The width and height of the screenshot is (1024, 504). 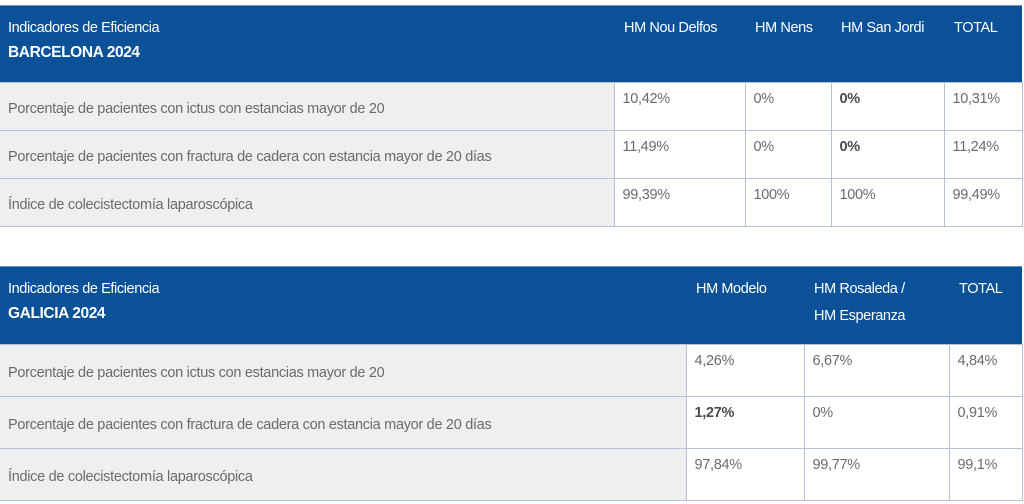 I want to click on cell-value: 97,84%, so click(x=744, y=474).